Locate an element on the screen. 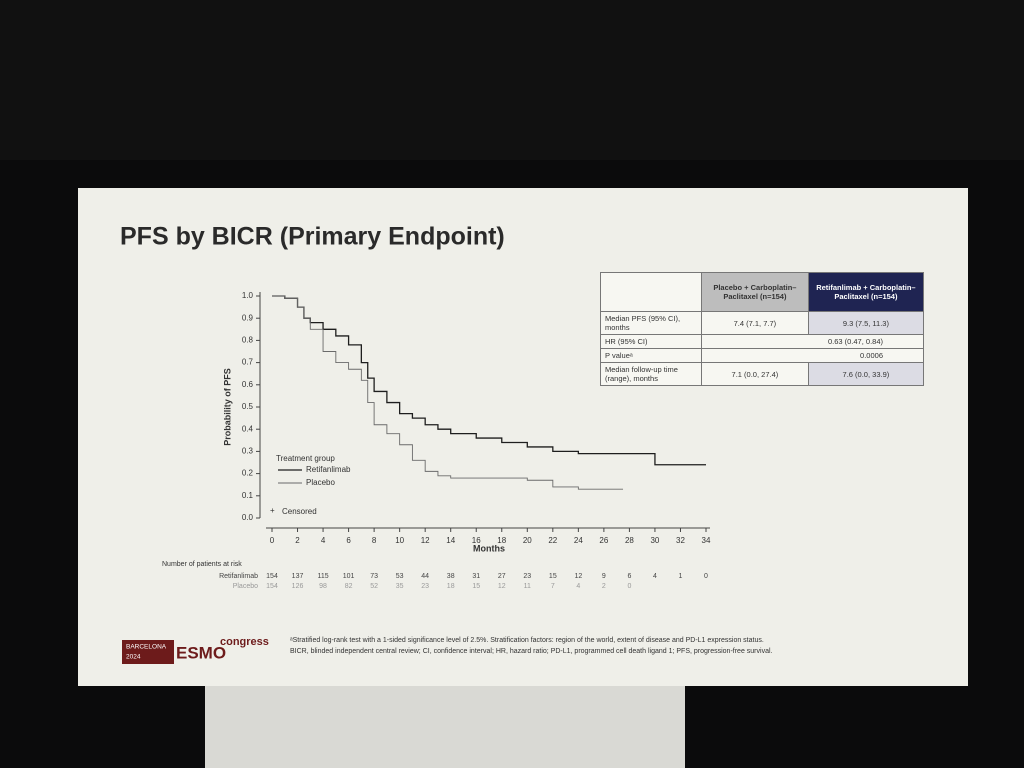  x-axis-label: Months is located at coordinates (489, 548).